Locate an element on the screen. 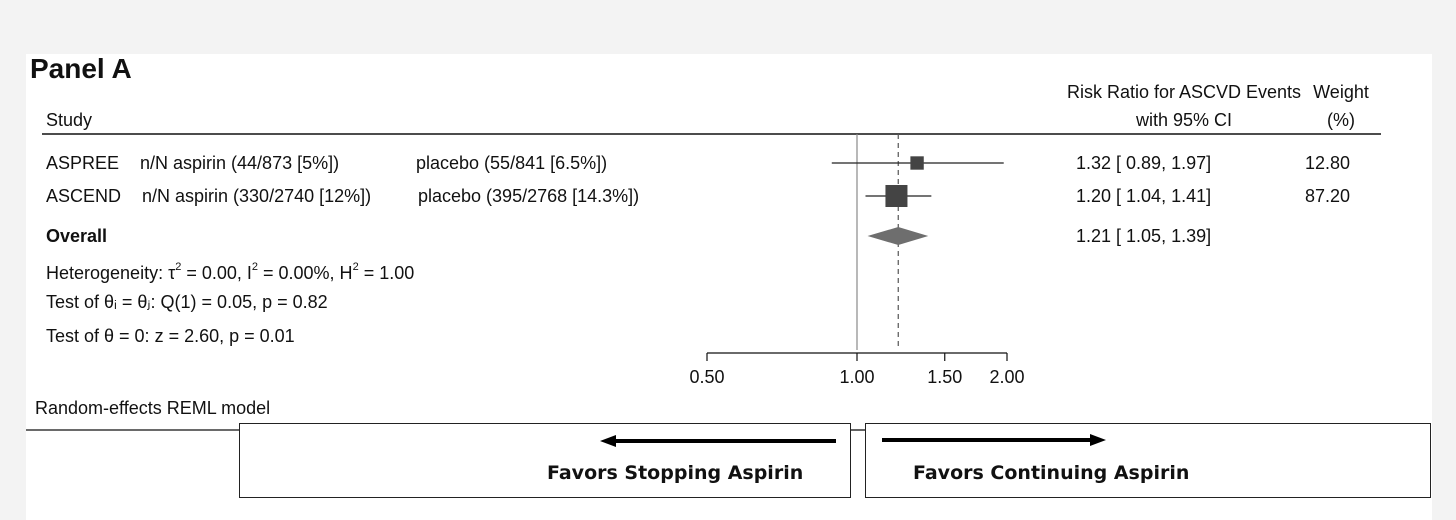 The height and width of the screenshot is (520, 1456). study-ci-text: 1.20 [ 1.04, 1.41] is located at coordinates (1144, 196).